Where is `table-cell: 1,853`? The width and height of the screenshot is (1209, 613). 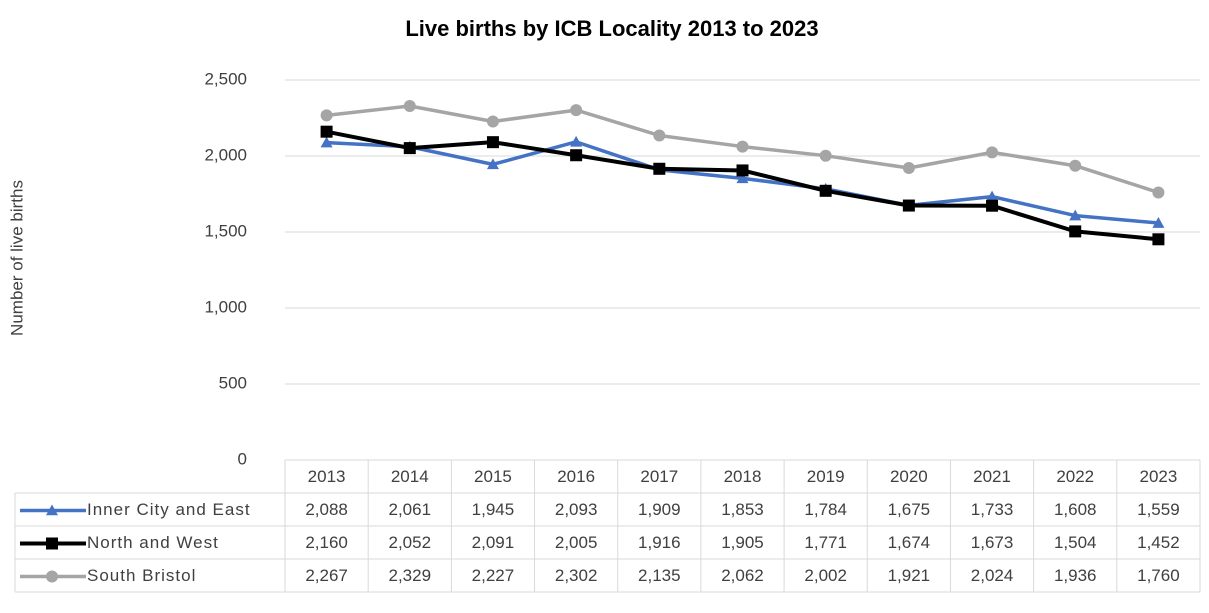 table-cell: 1,853 is located at coordinates (742, 509).